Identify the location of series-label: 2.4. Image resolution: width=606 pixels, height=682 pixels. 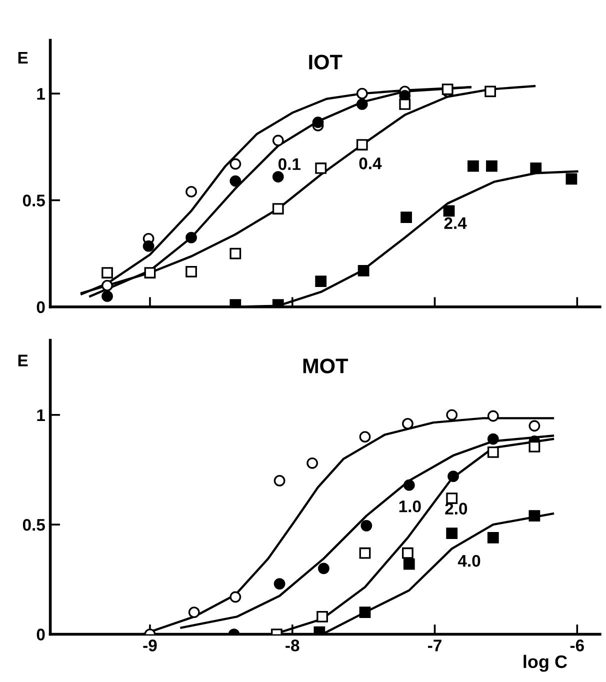
(455, 223).